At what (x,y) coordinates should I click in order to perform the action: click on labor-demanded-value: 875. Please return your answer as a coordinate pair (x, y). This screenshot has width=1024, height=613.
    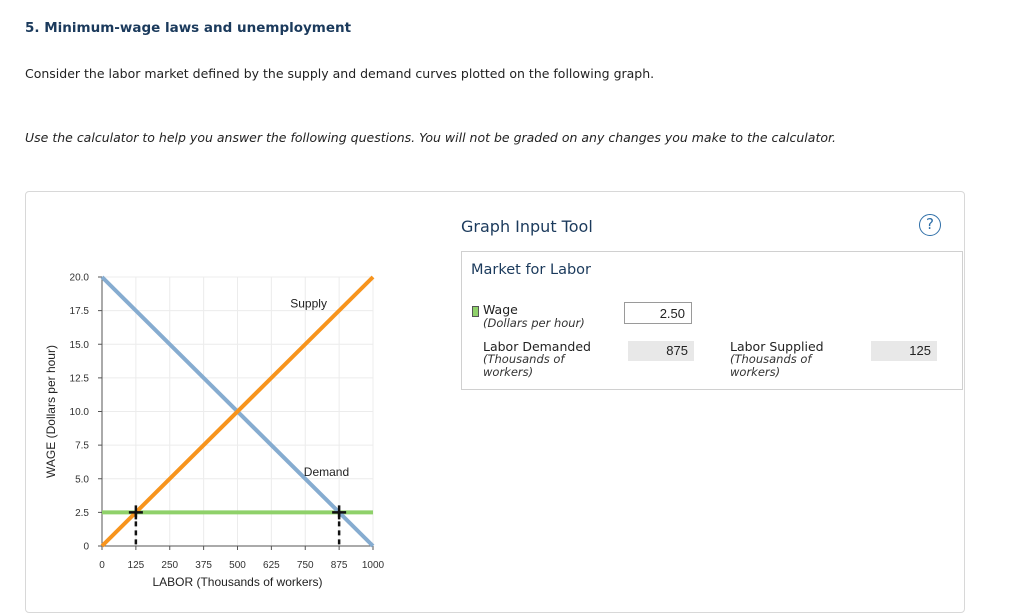
    Looking at the image, I should click on (661, 351).